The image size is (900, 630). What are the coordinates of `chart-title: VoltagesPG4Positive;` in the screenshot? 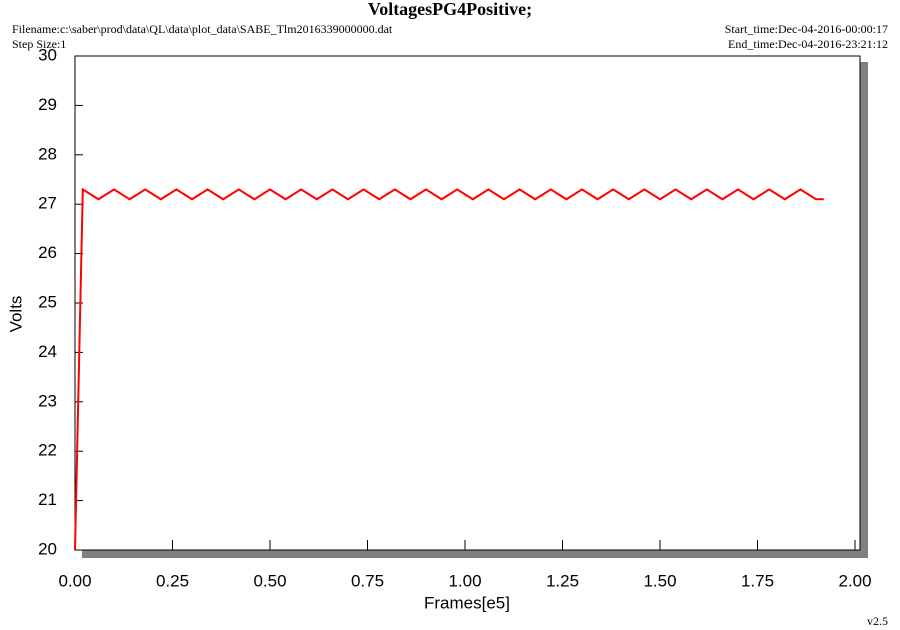 It's located at (450, 9).